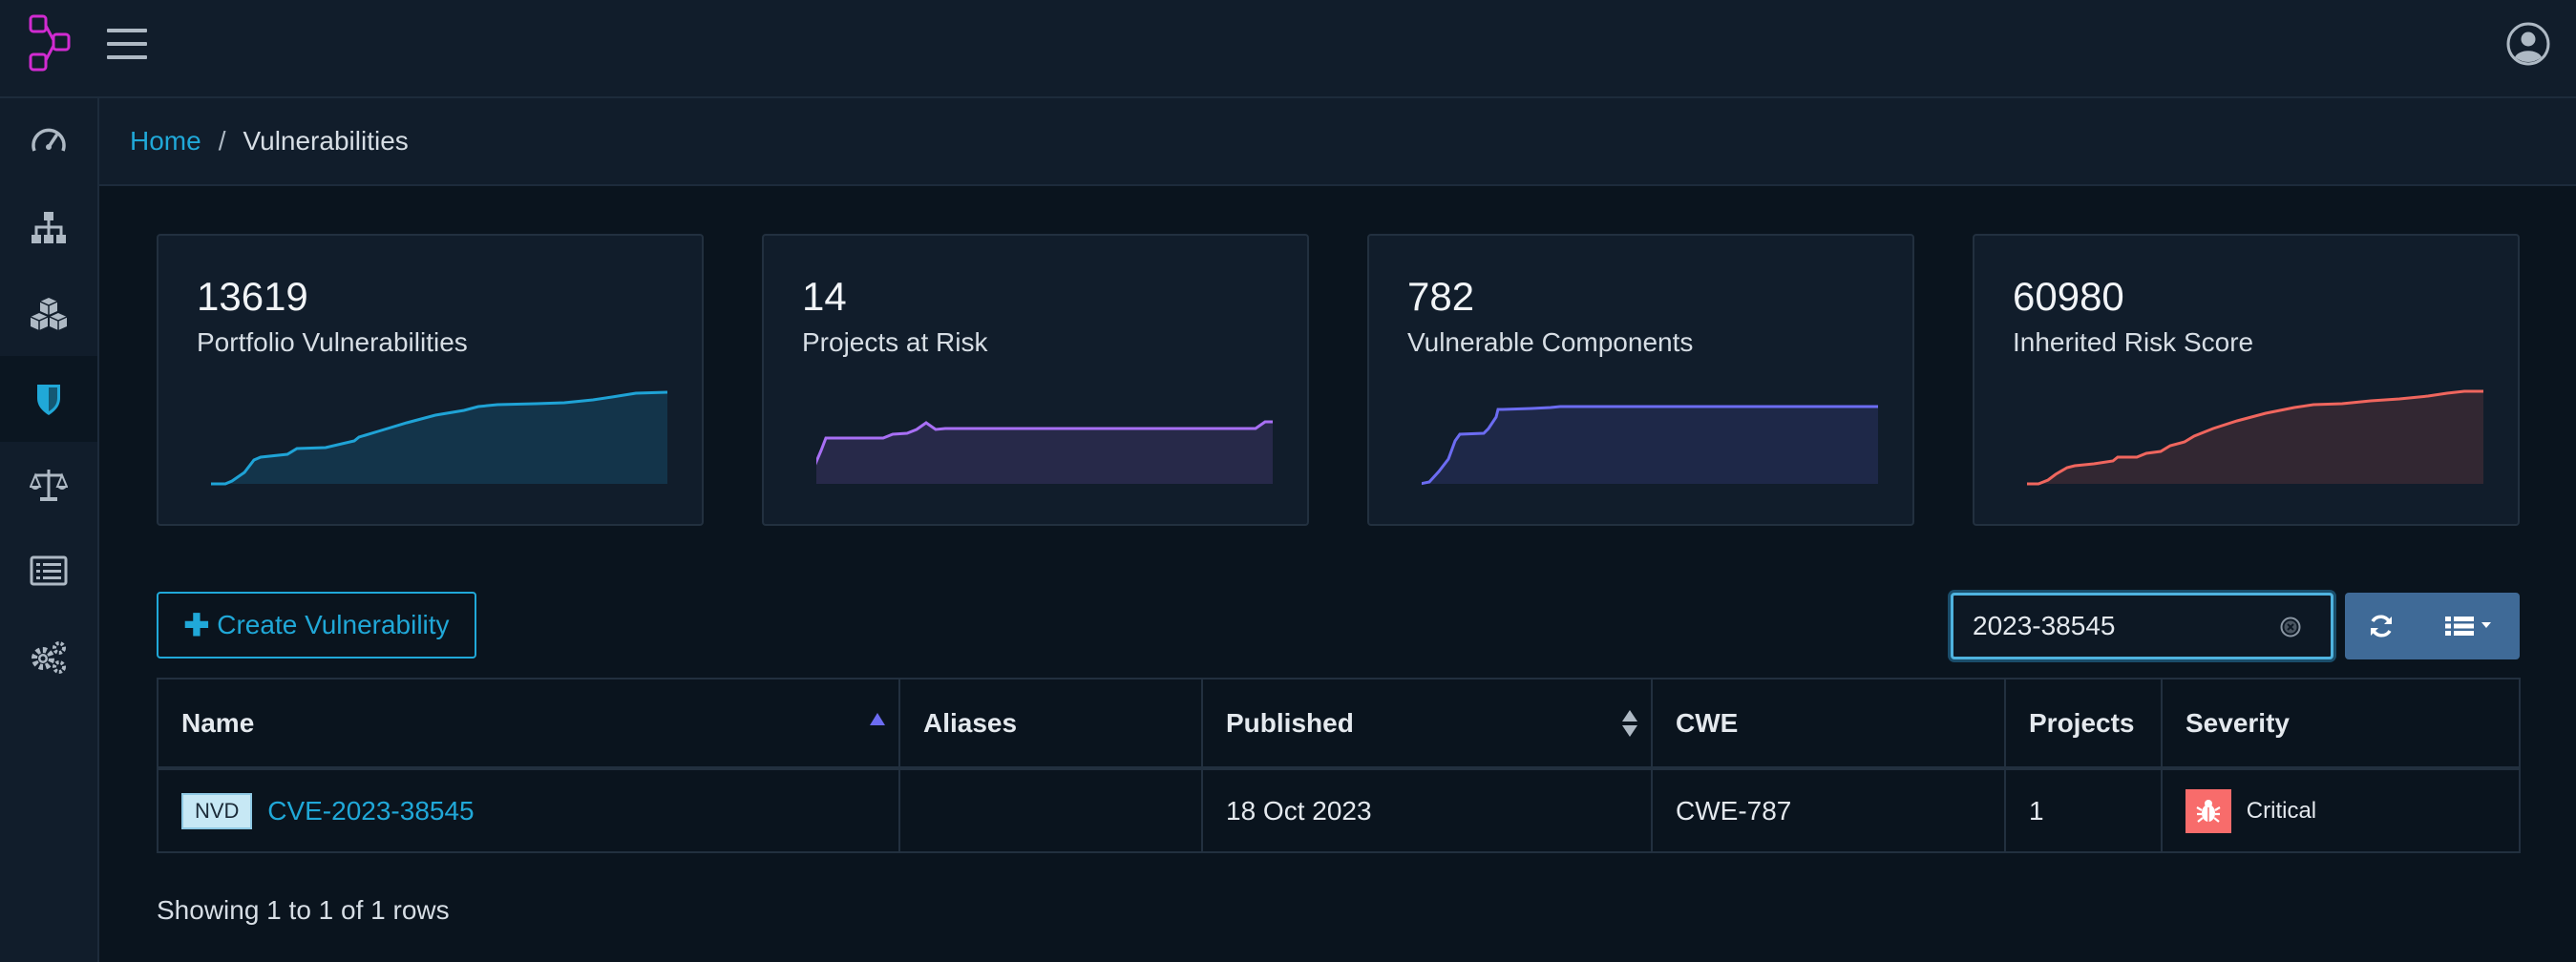 This screenshot has height=962, width=2576. What do you see at coordinates (824, 297) in the screenshot?
I see `card-value: 14` at bounding box center [824, 297].